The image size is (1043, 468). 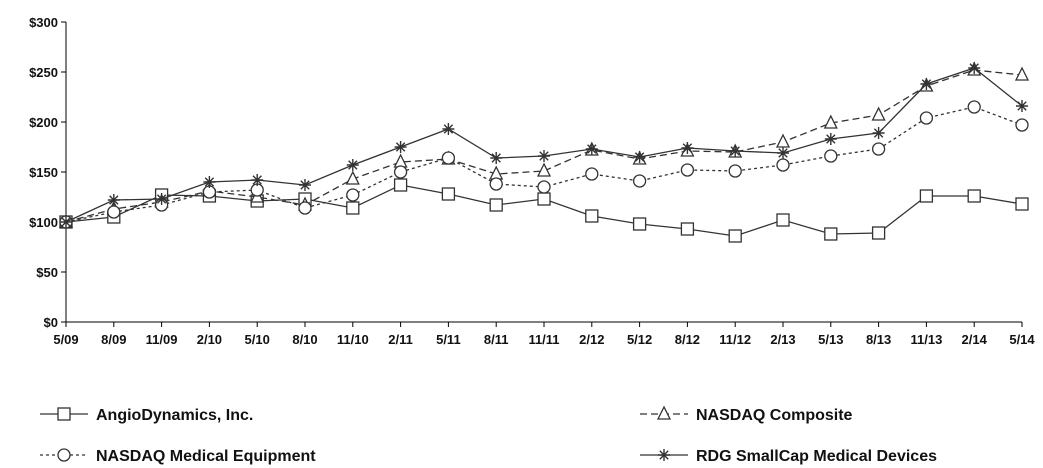 What do you see at coordinates (257, 339) in the screenshot?
I see `x-tick-label: 5/10` at bounding box center [257, 339].